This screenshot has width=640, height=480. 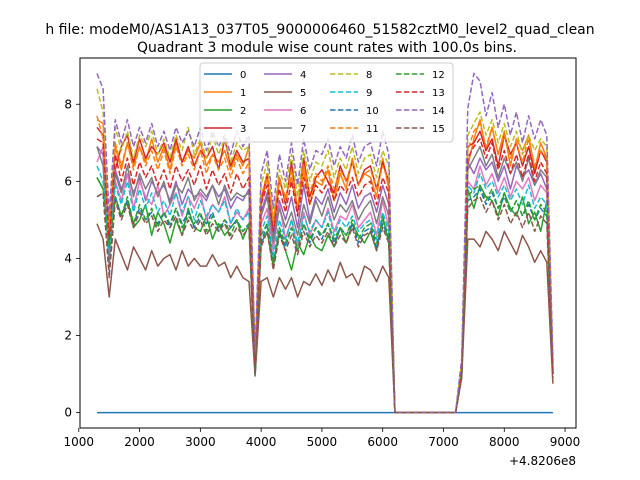 What do you see at coordinates (68, 258) in the screenshot?
I see `y-tick-label: 4` at bounding box center [68, 258].